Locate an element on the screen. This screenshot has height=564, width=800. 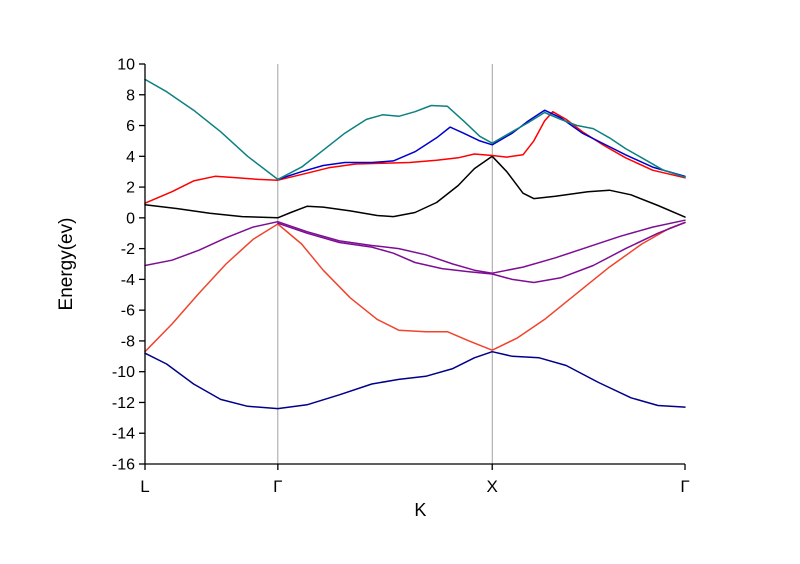
y-tick-label: 0 is located at coordinates (130, 218).